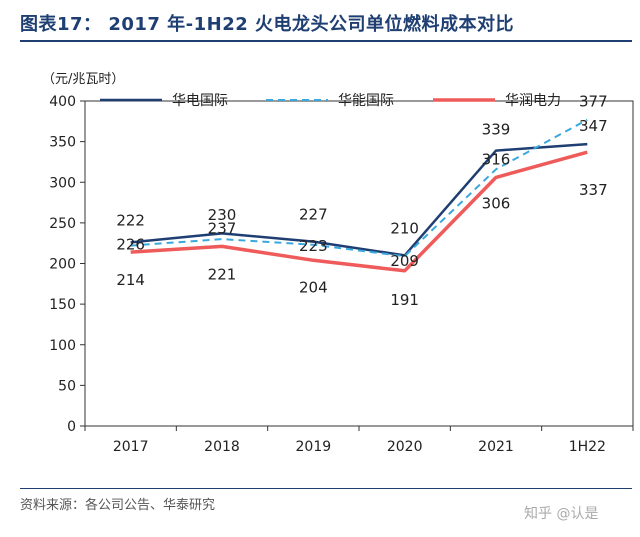 The width and height of the screenshot is (640, 537). What do you see at coordinates (222, 447) in the screenshot?
I see `x-tick-label: 2018` at bounding box center [222, 447].